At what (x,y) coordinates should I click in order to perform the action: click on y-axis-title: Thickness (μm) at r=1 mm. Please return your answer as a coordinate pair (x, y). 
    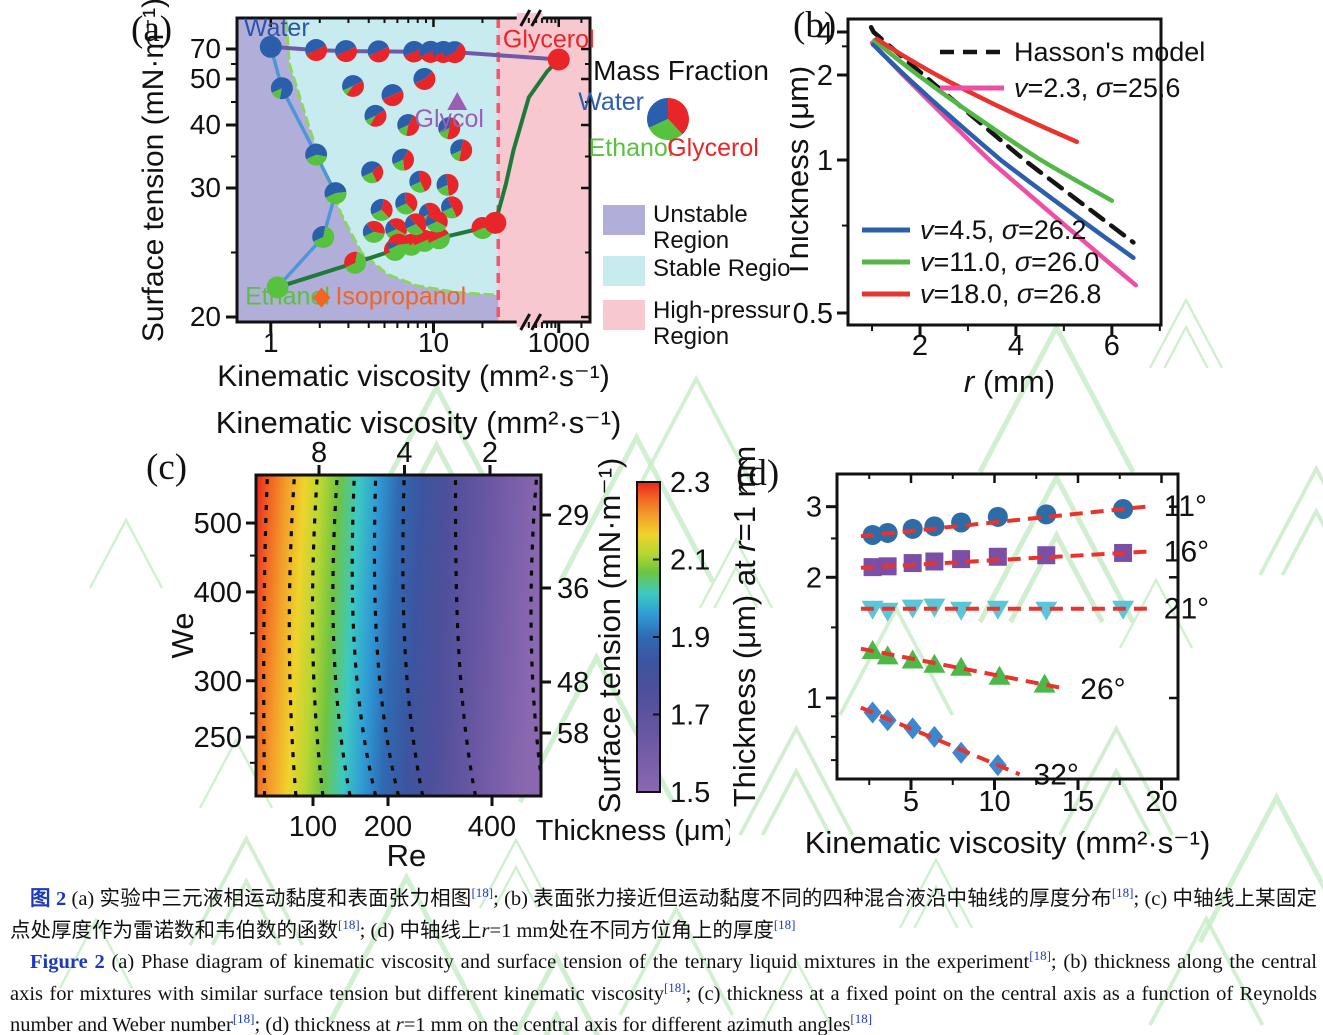
    Looking at the image, I should click on (744, 627).